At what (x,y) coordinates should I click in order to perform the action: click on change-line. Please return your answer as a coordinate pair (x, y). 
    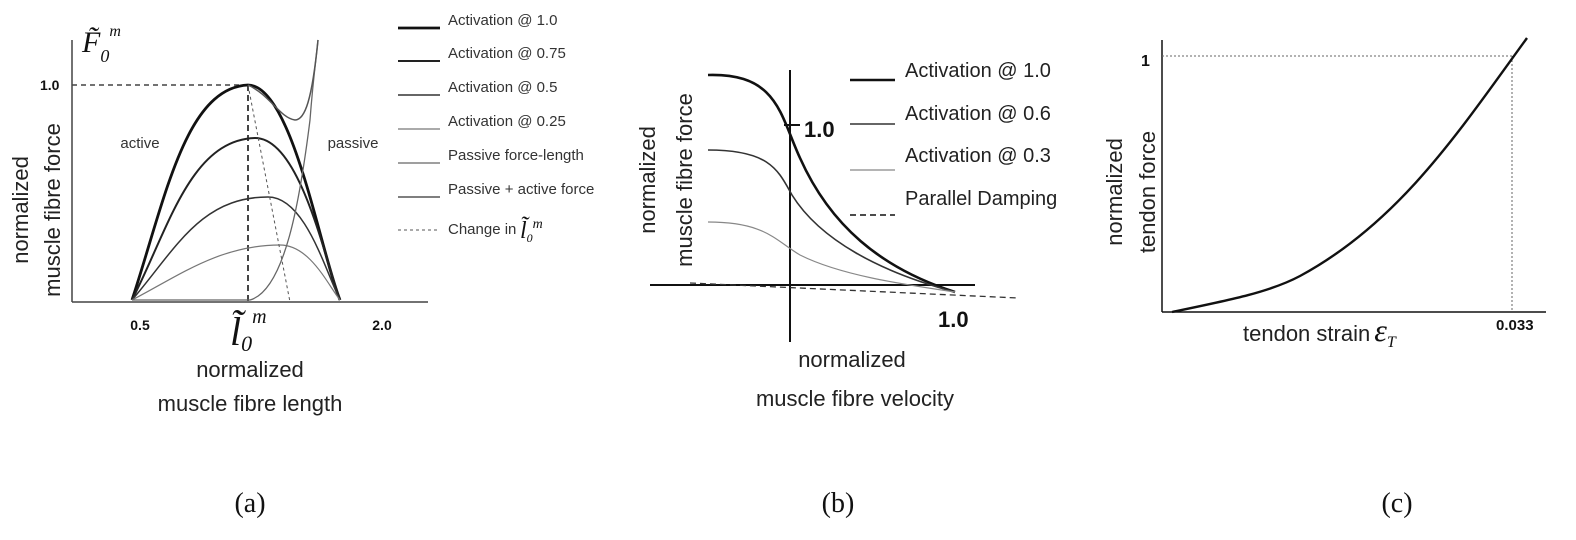
    Looking at the image, I should click on (269, 193).